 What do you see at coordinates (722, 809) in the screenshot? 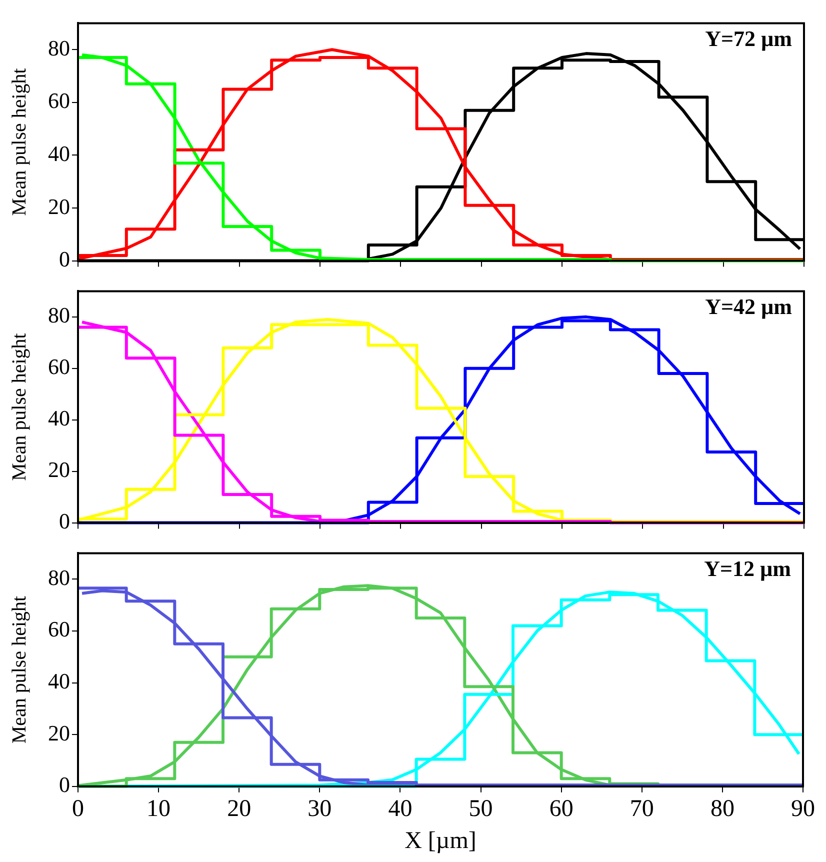
I see `x-tick-label: 80` at bounding box center [722, 809].